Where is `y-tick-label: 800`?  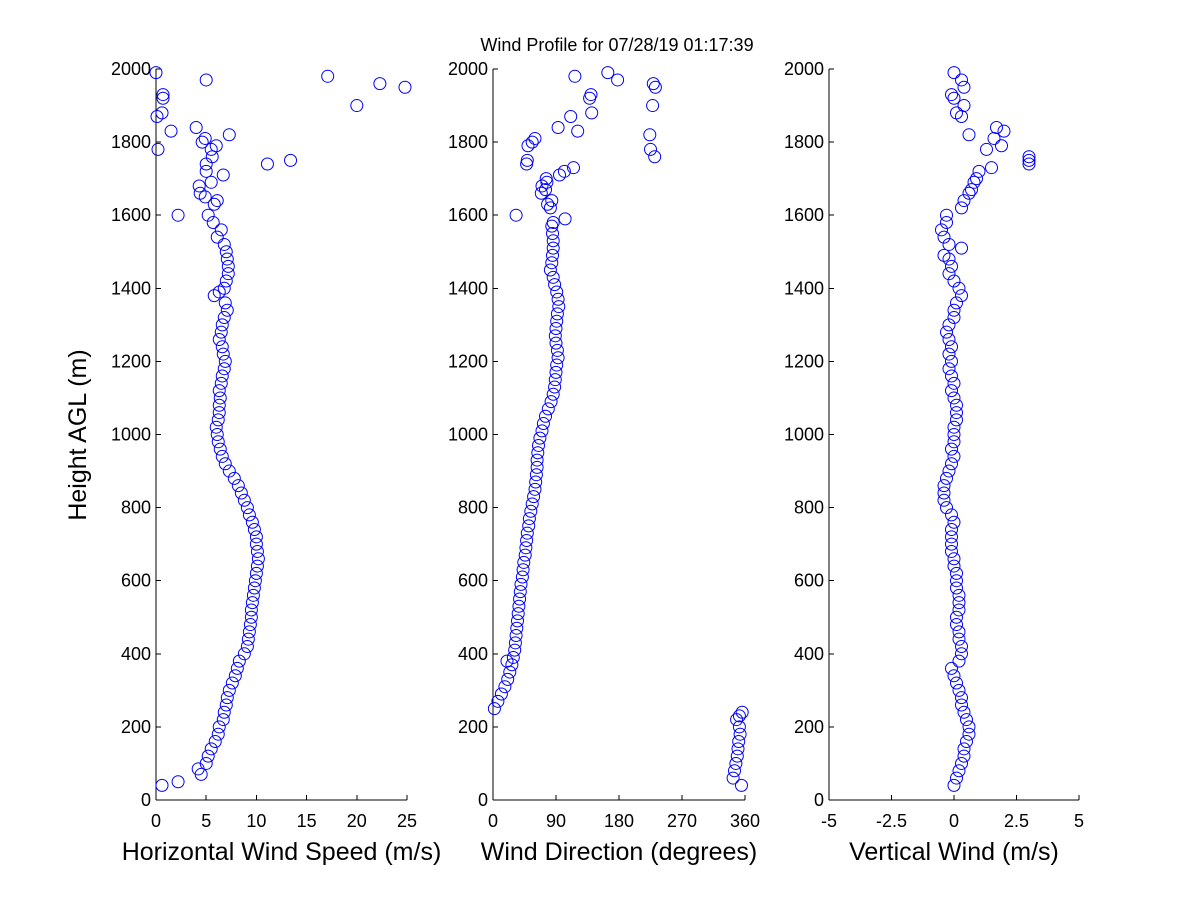
y-tick-label: 800 is located at coordinates (473, 508).